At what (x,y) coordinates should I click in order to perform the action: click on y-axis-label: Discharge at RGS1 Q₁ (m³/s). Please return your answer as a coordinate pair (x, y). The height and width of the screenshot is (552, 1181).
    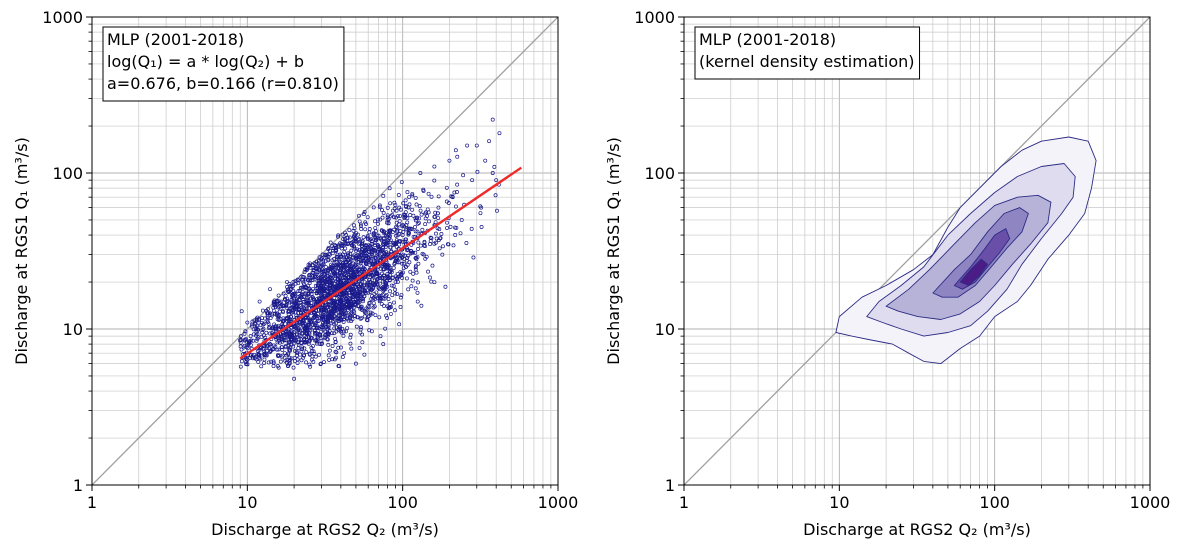
    Looking at the image, I should click on (613, 251).